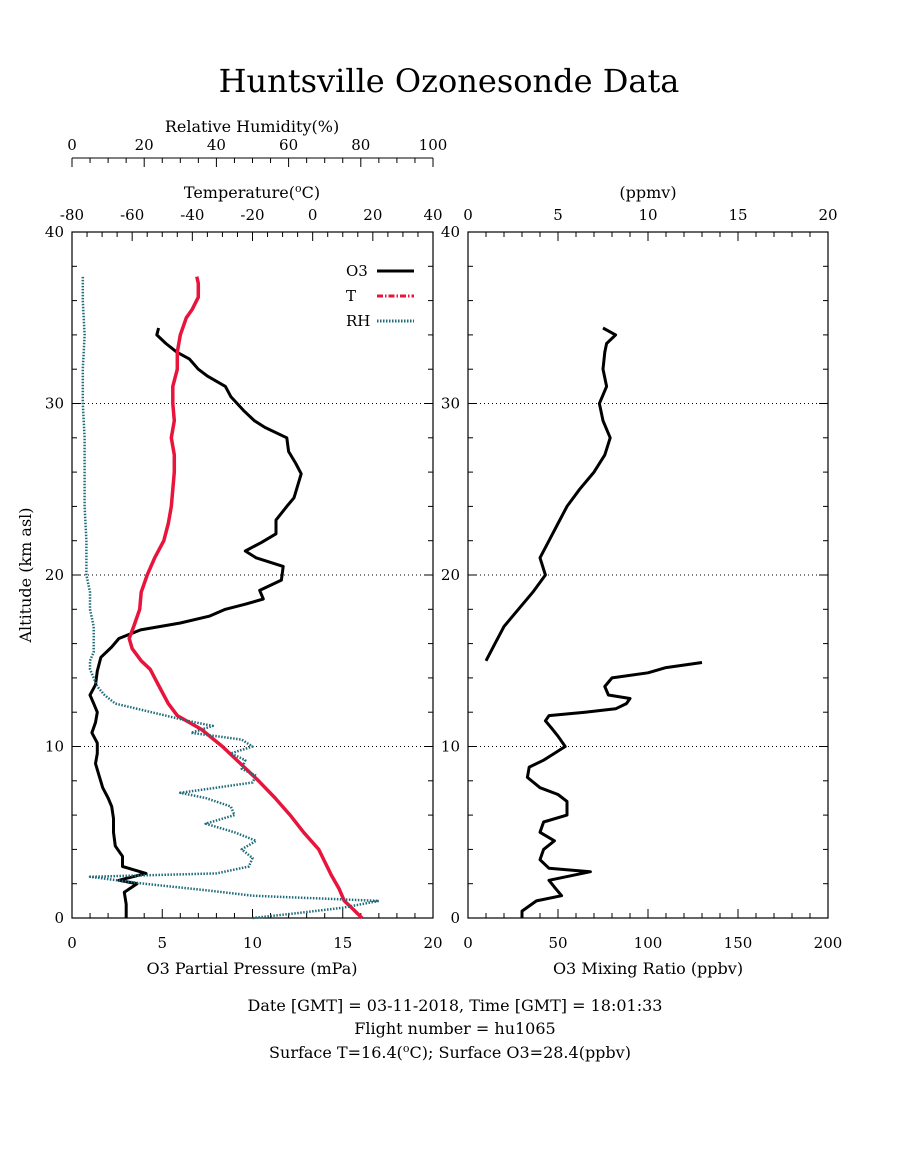 The image size is (900, 1150). What do you see at coordinates (144, 145) in the screenshot?
I see `humidity-tick-label: 20` at bounding box center [144, 145].